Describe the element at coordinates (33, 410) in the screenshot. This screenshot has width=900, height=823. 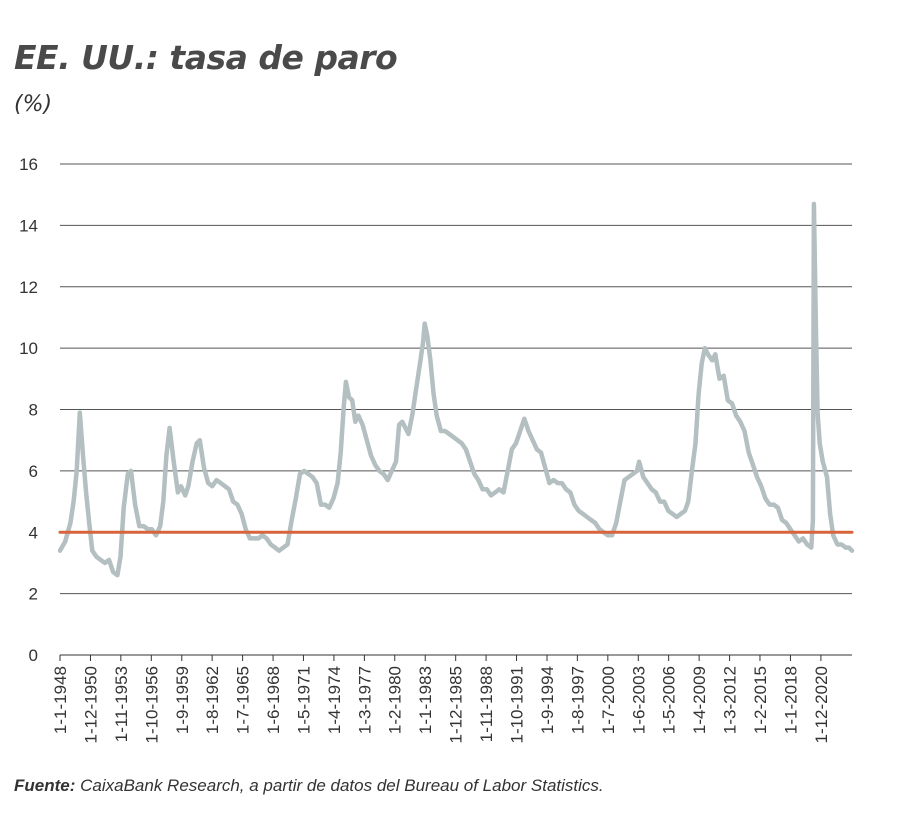
I see `y-tick-label: 8` at that location.